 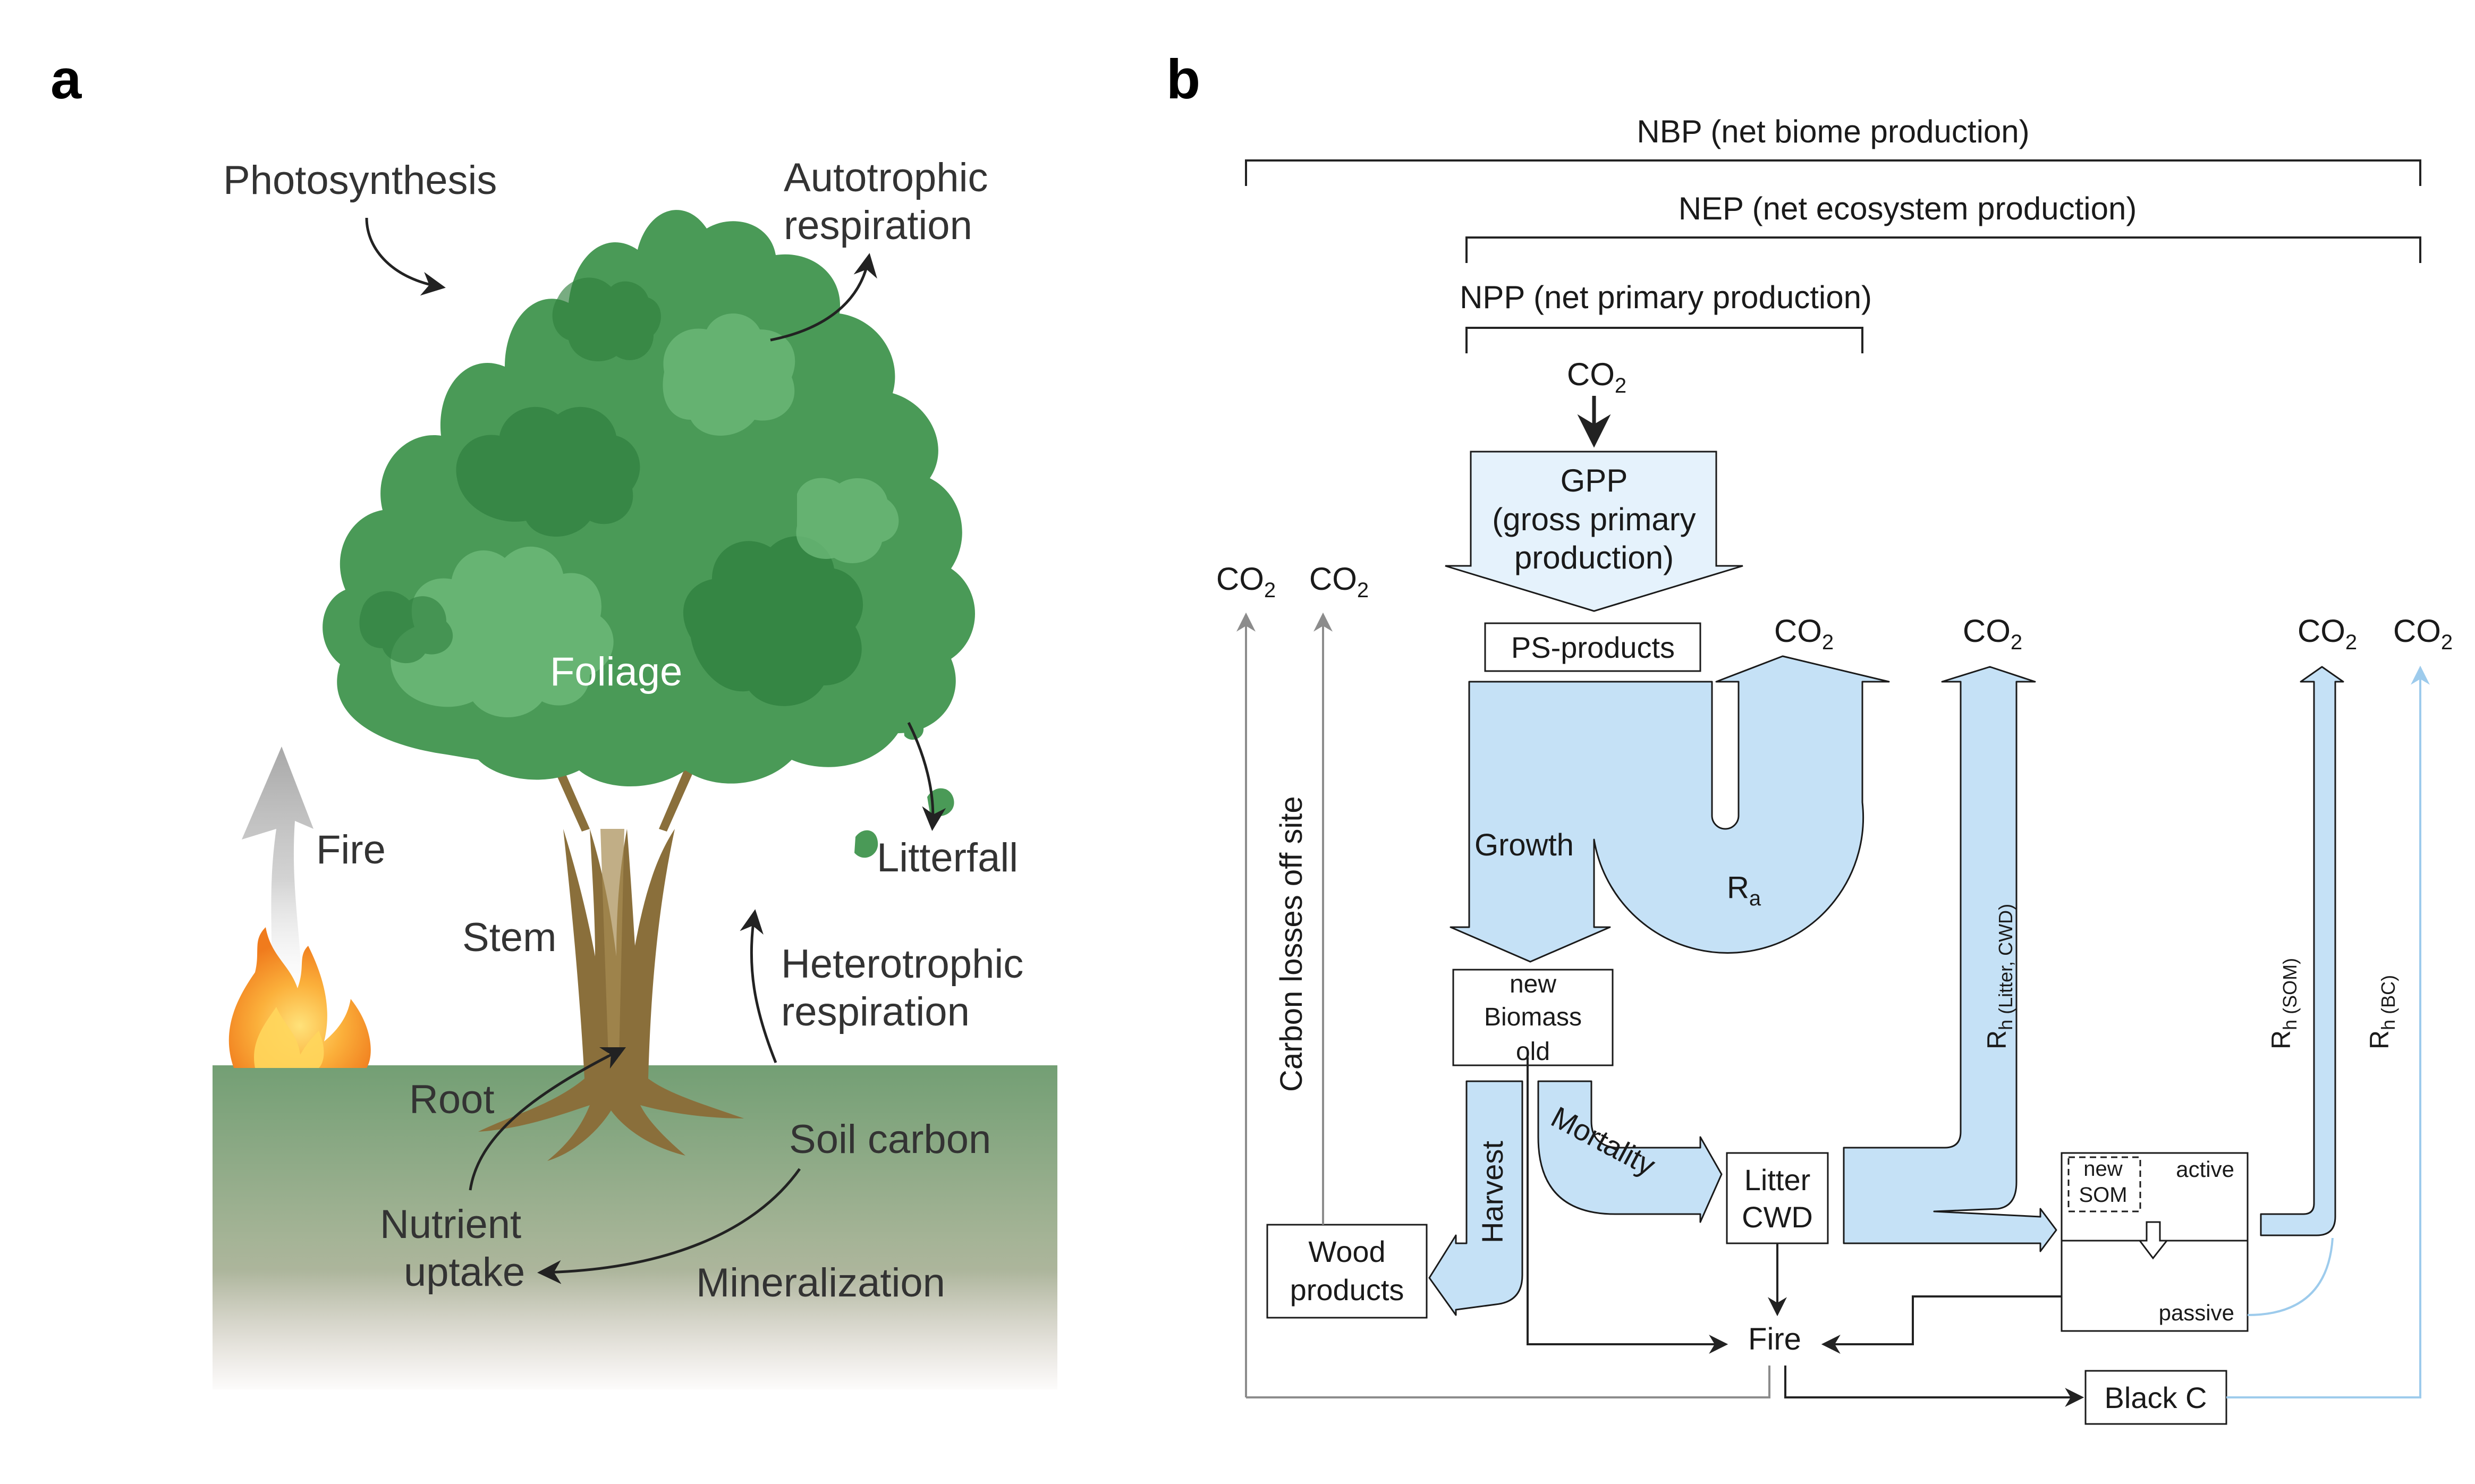 I want to click on black-c-label: Black C, so click(x=2156, y=1397).